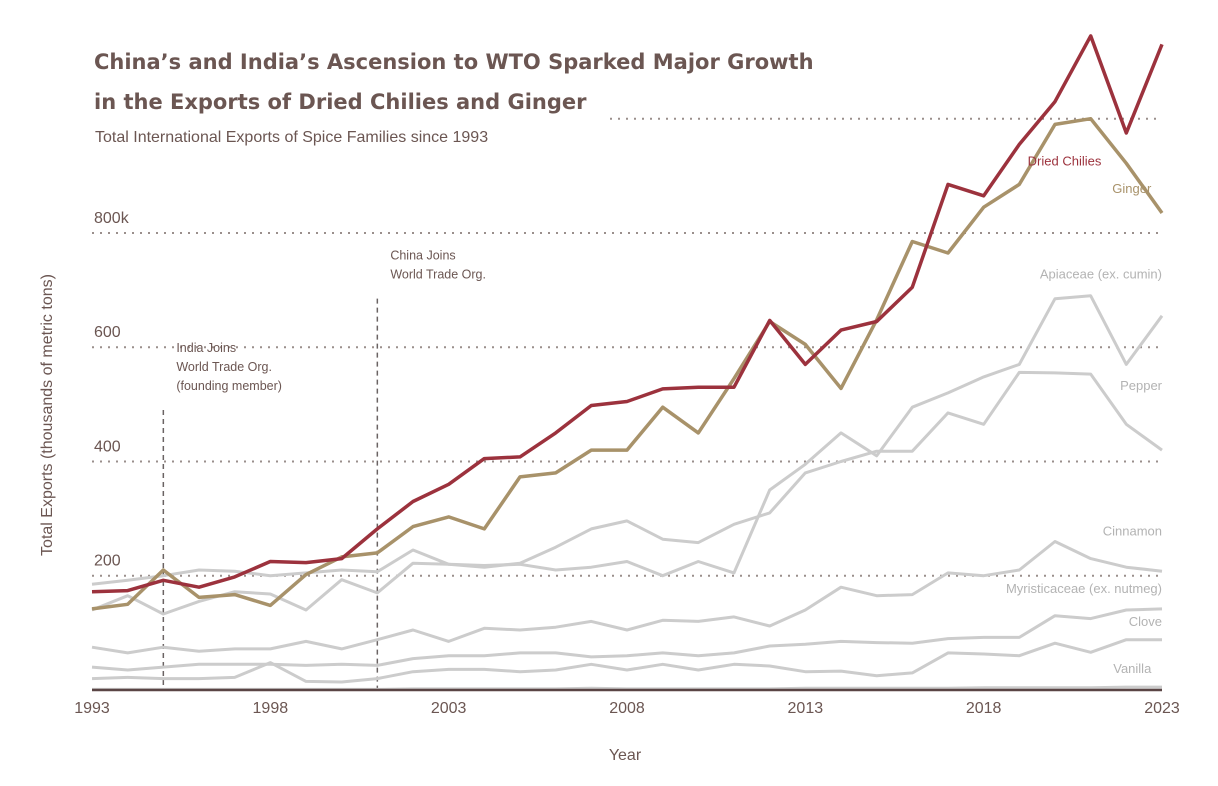 Image resolution: width=1218 pixels, height=786 pixels. I want to click on x-axis-label: Year, so click(625, 755).